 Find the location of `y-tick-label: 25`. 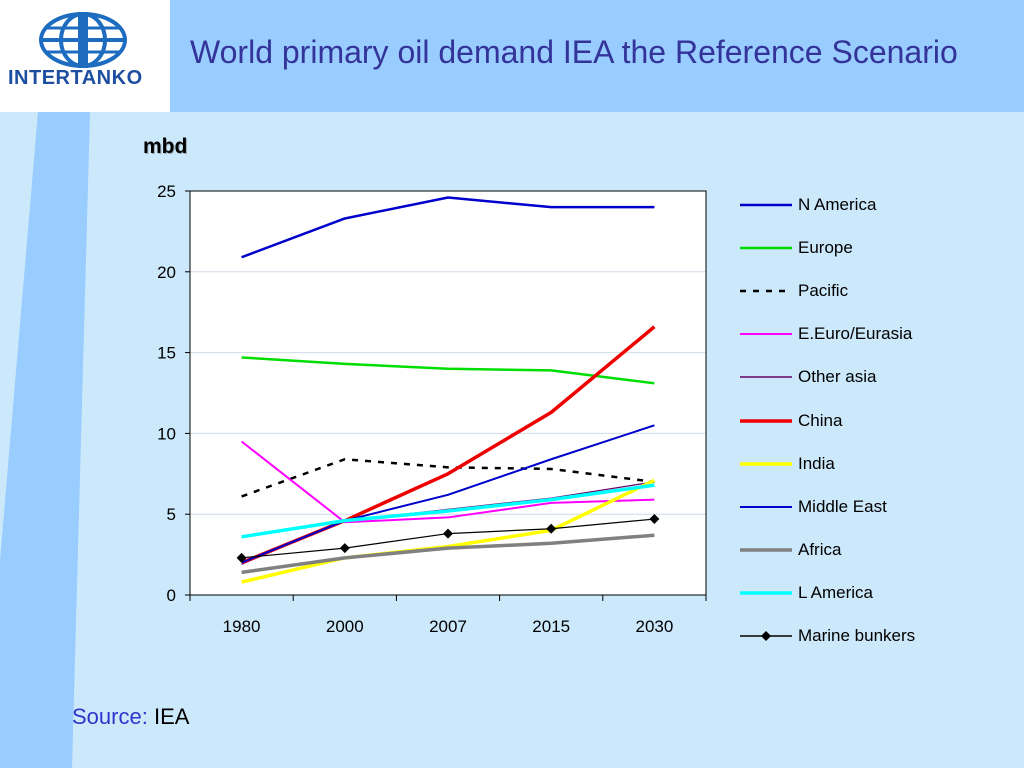

y-tick-label: 25 is located at coordinates (166, 191).